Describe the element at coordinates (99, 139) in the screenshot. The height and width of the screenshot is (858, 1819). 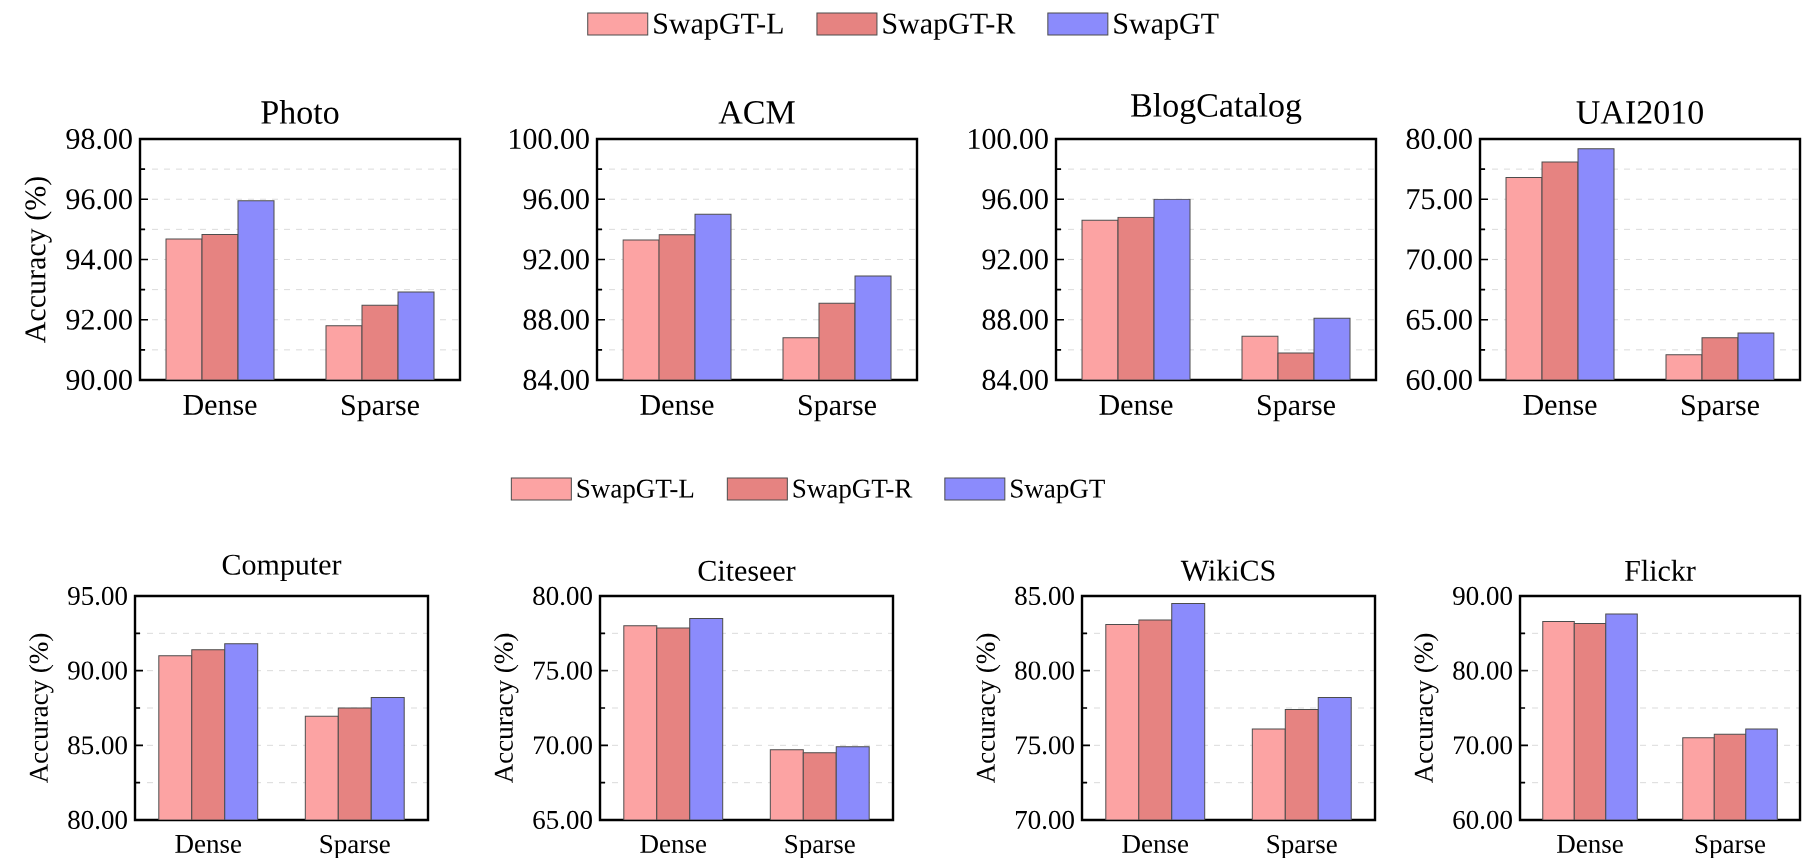
I see `y-tick-label: 98.00` at that location.